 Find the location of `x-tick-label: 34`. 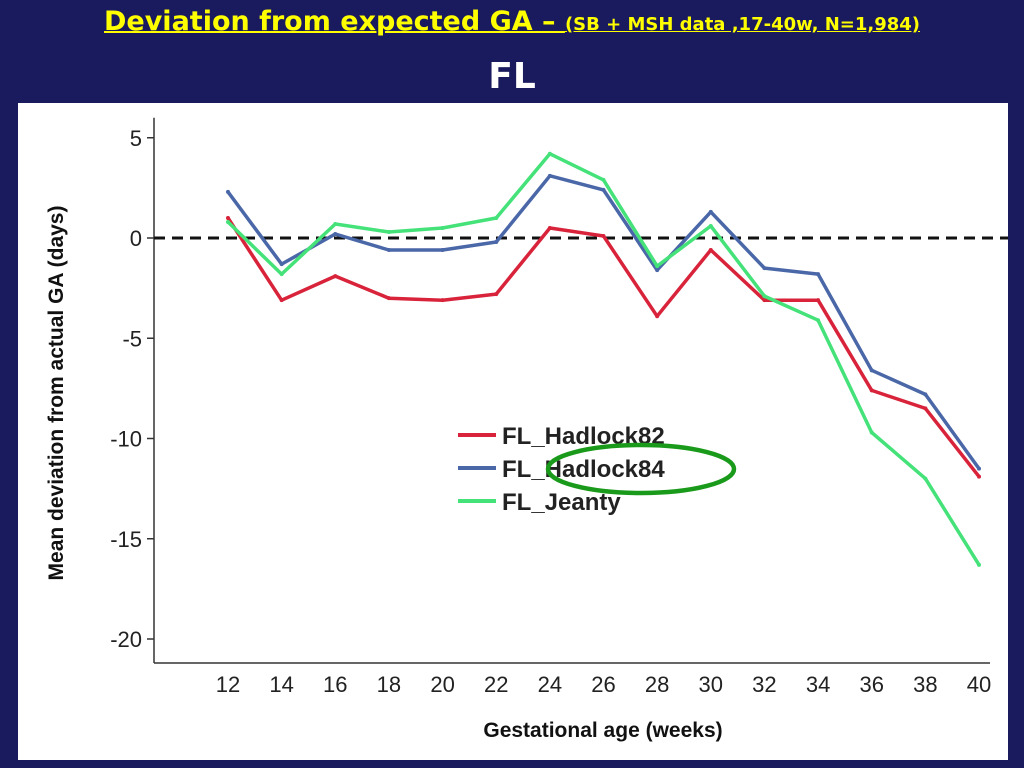

x-tick-label: 34 is located at coordinates (818, 684).